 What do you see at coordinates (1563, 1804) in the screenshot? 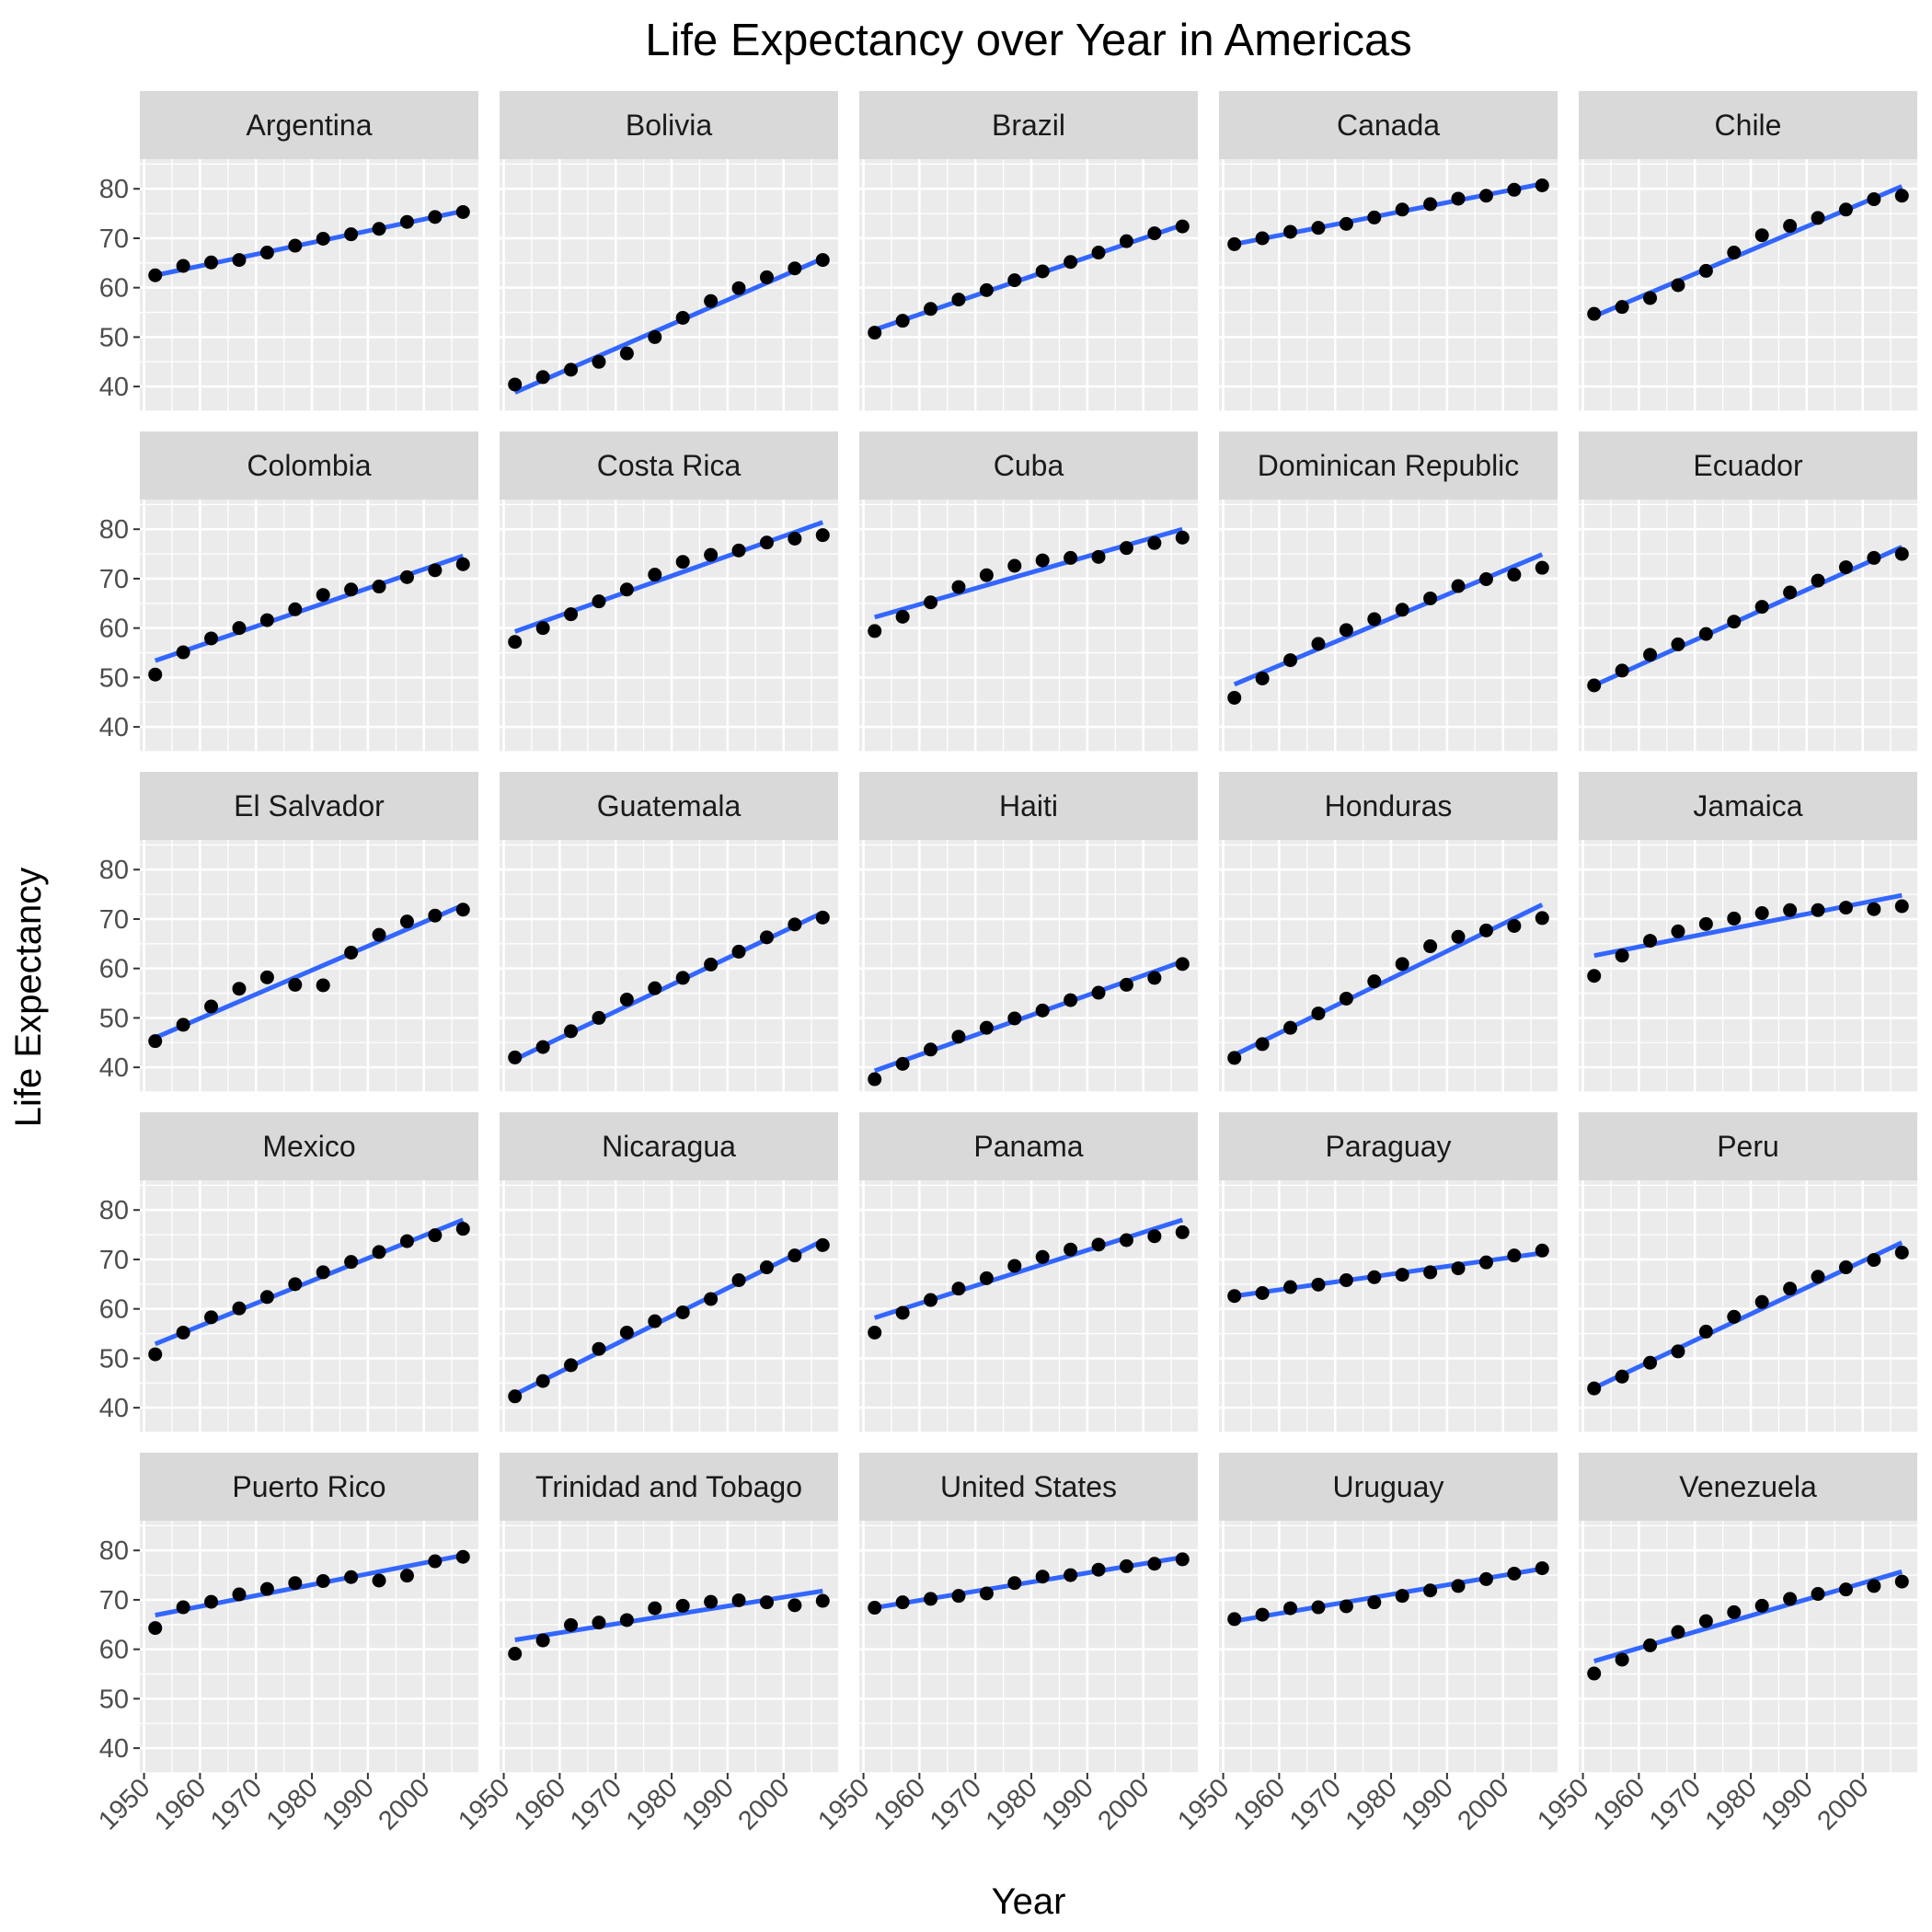
I see `x-tick-label: 1950` at bounding box center [1563, 1804].